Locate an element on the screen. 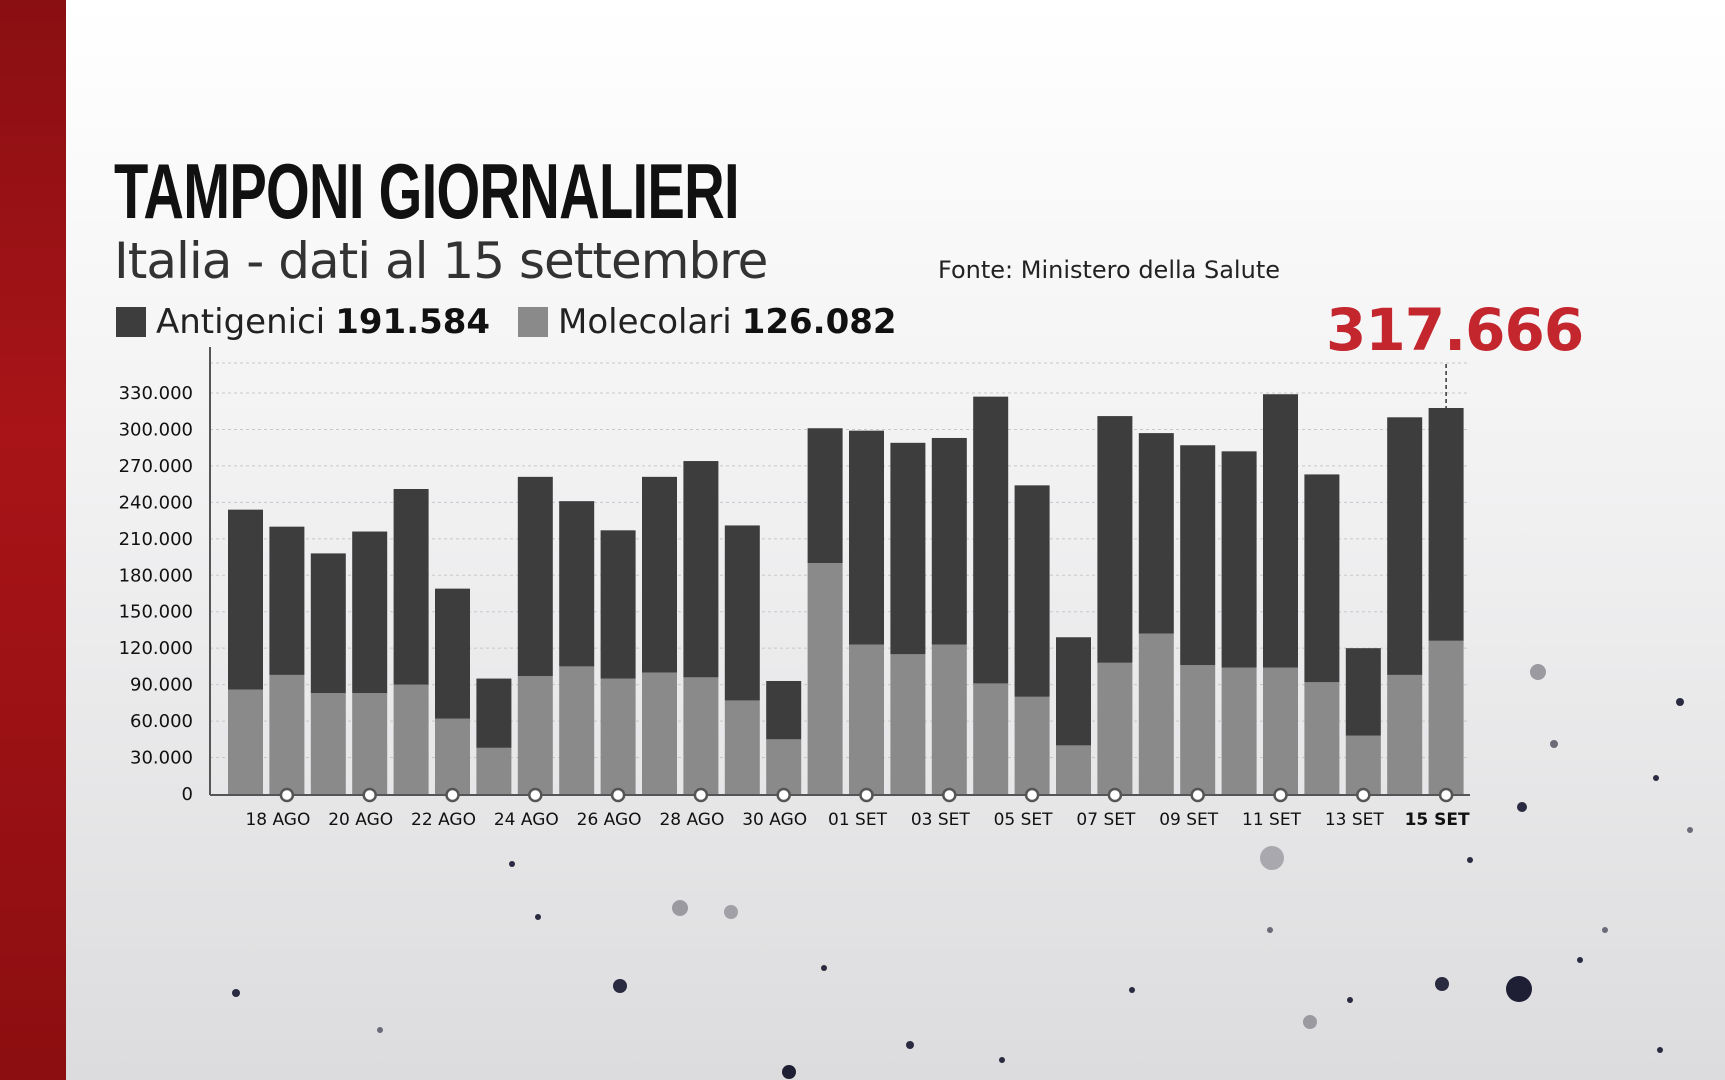 The image size is (1725, 1080). legend-value-antigenici: 191.584 is located at coordinates (413, 322).